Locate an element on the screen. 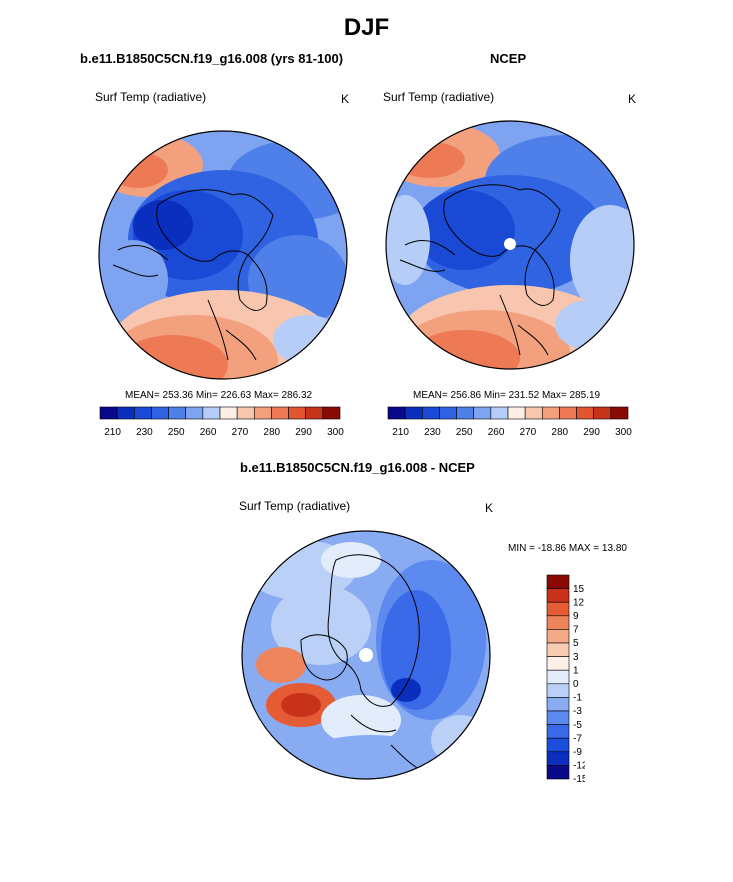 This screenshot has height=882, width=733. diff-pole-hole is located at coordinates (366, 655).